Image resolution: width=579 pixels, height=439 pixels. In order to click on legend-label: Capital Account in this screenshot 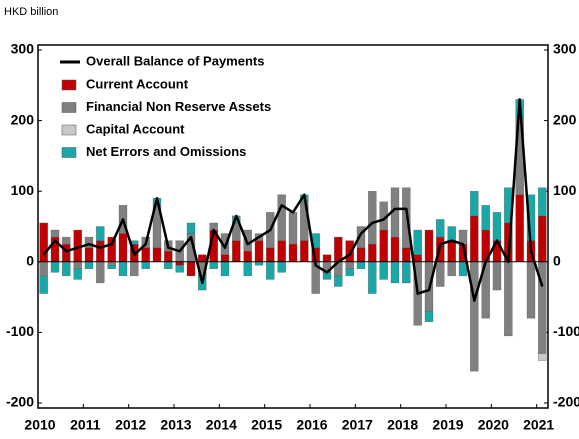, I will do `click(135, 128)`.